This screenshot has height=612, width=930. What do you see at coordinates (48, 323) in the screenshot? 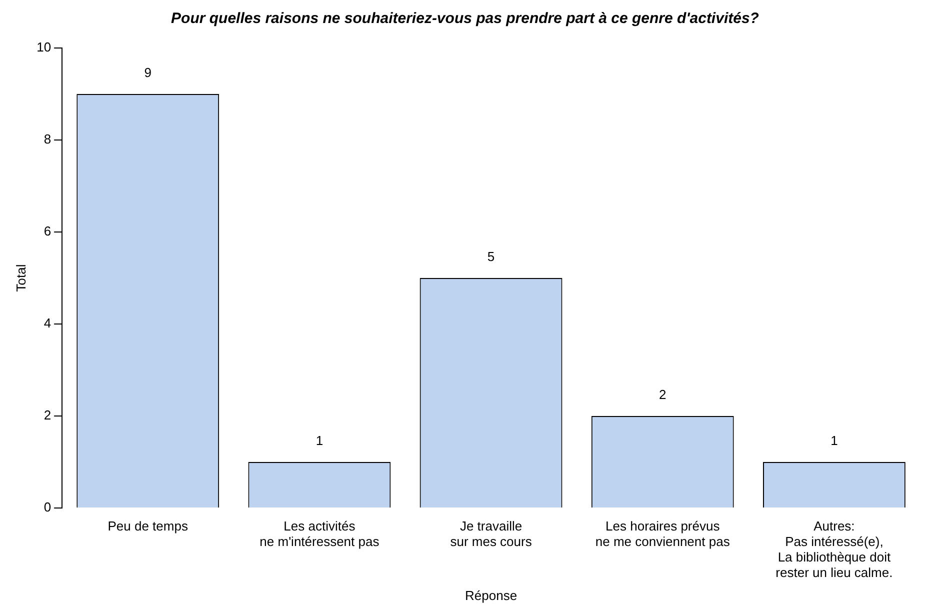
I see `y-tick-label: 4` at bounding box center [48, 323].